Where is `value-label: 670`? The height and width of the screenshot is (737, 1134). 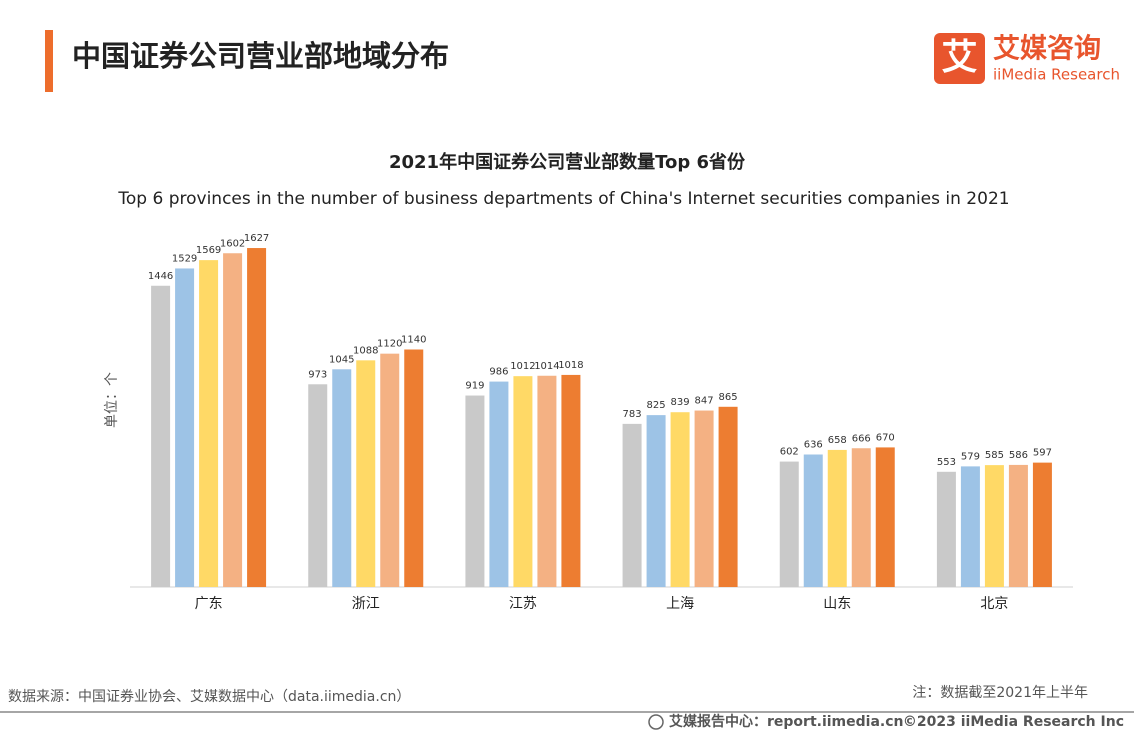
value-label: 670 is located at coordinates (885, 437).